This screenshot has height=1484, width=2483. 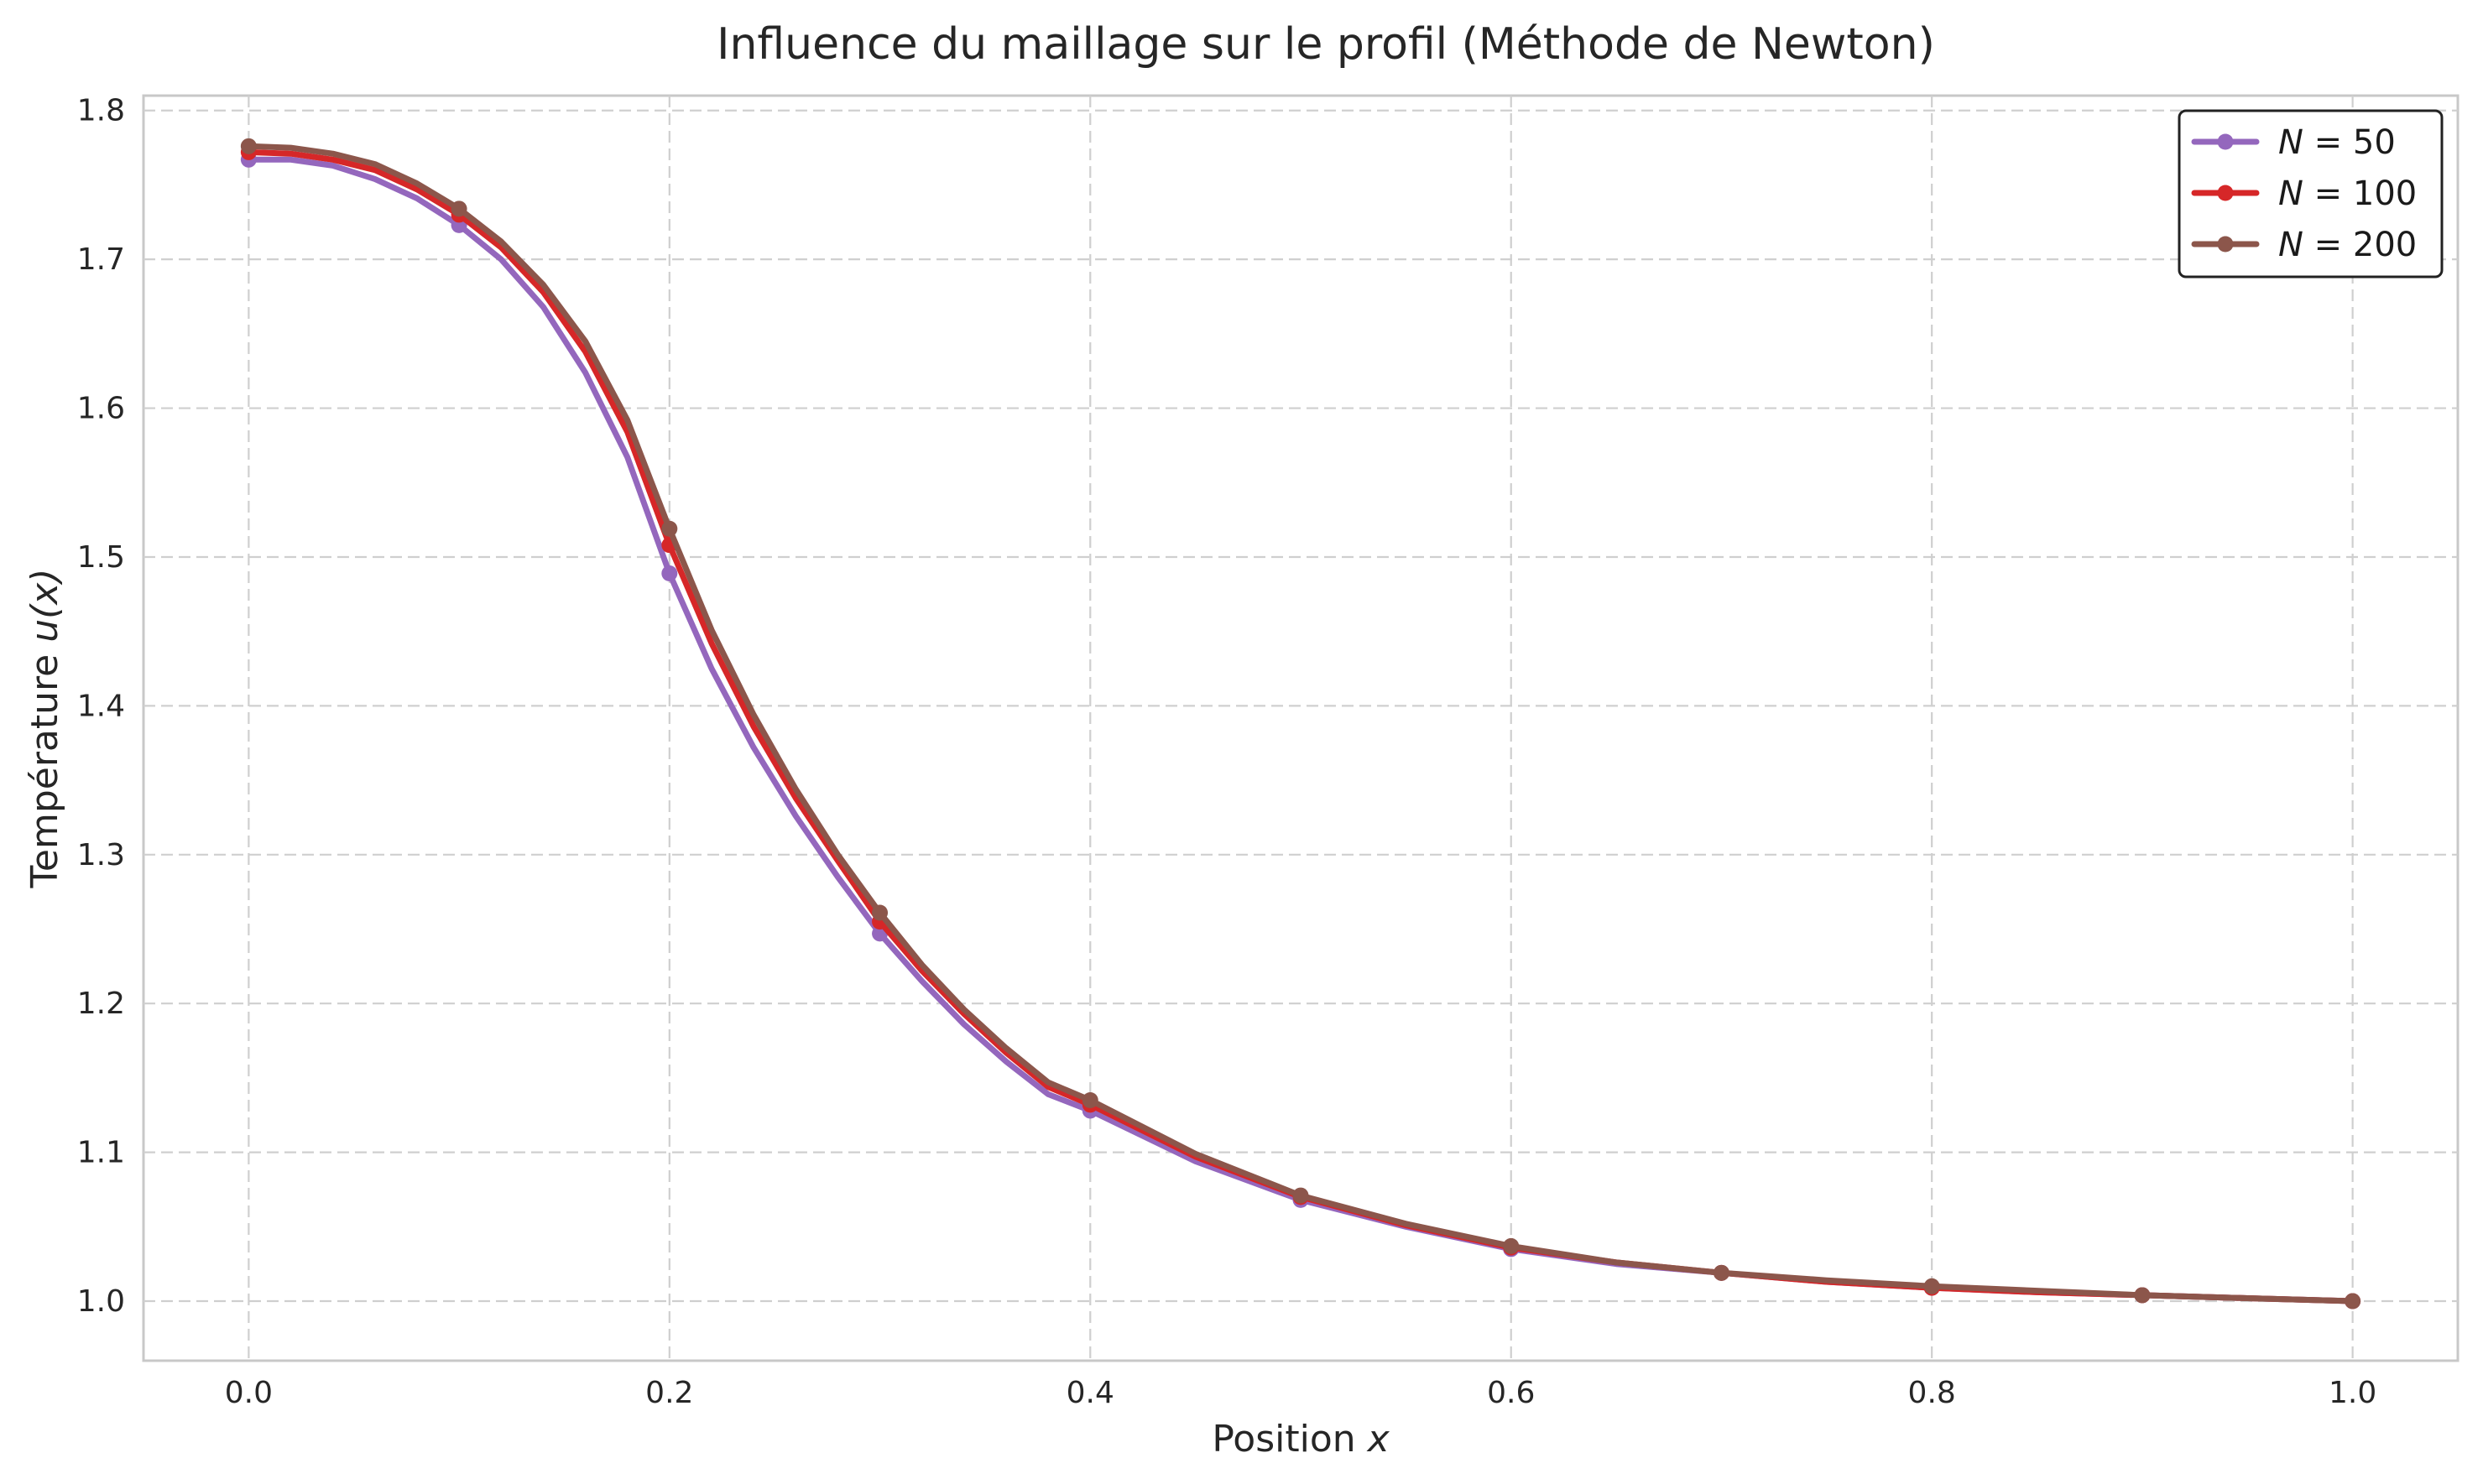 I want to click on legend: N = 50 N = 100 N = 200, so click(x=2311, y=194).